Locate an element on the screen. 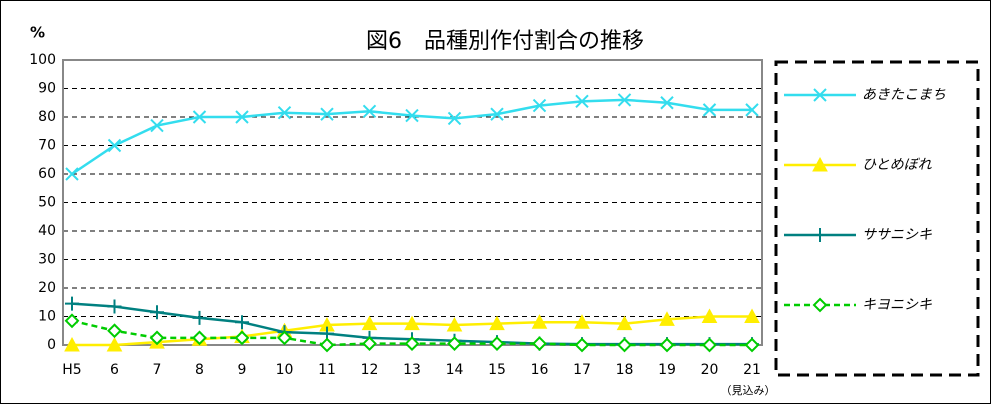 The image size is (991, 408). x-tick-label: 10 is located at coordinates (285, 370).